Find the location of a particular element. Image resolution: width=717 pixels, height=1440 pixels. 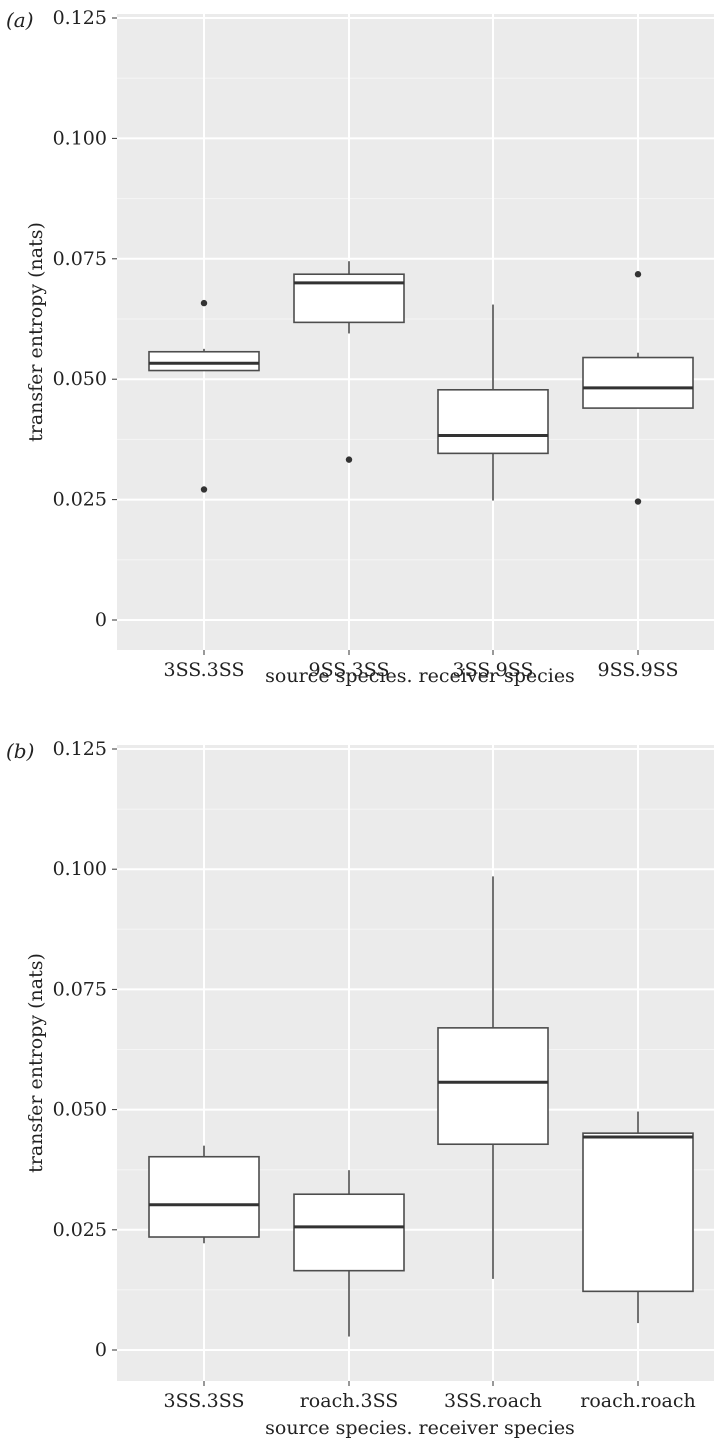

box-roach.roach is located at coordinates (638, 1217).